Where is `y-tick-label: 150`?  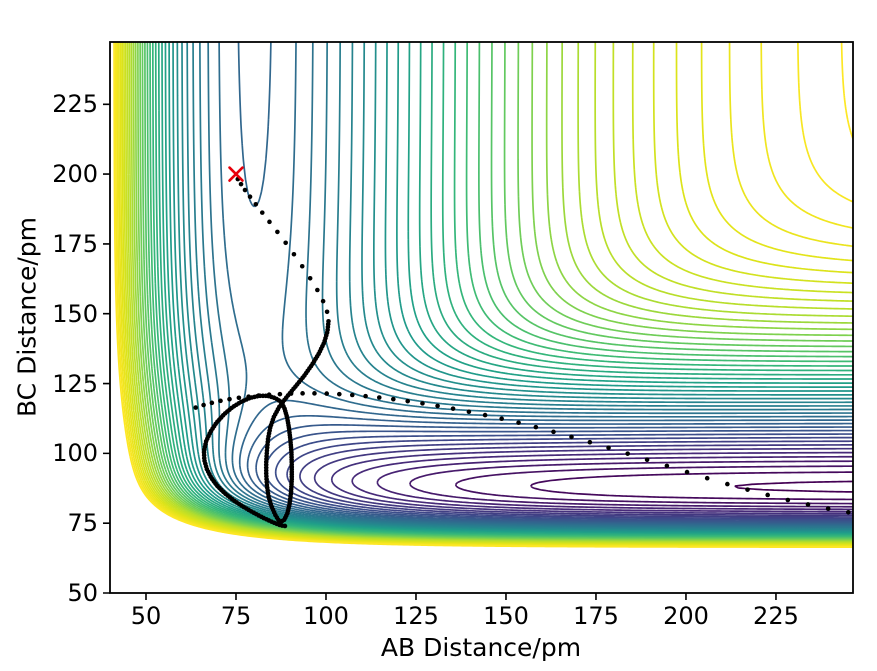 y-tick-label: 150 is located at coordinates (75, 313).